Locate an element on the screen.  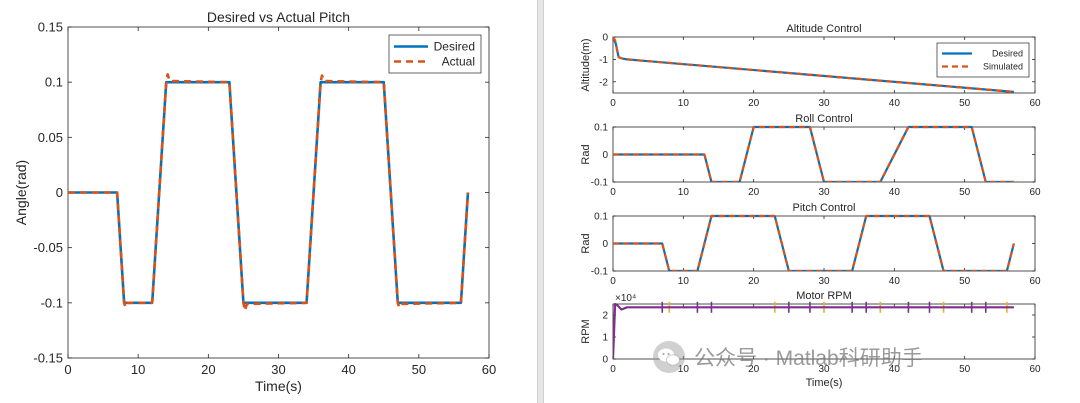
altitude-series-simulated is located at coordinates (813, 64).